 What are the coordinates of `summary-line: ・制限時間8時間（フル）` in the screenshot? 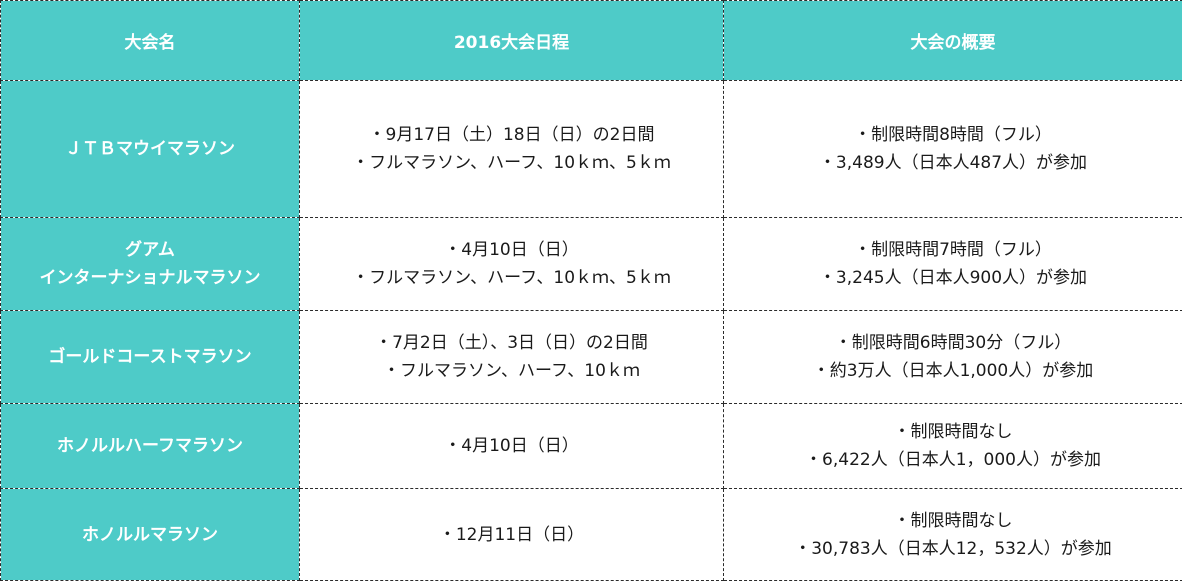 It's located at (953, 135).